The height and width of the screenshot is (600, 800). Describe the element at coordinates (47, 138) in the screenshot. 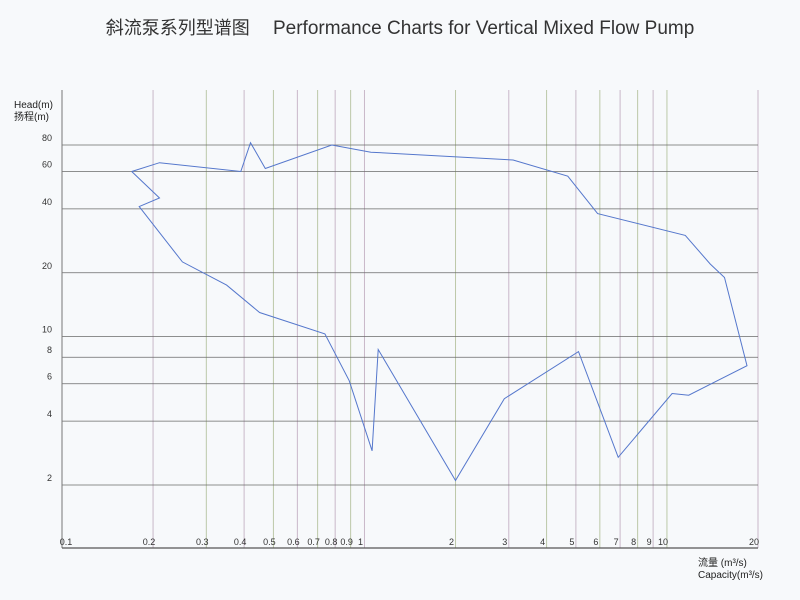

I see `y-tick-label: 80` at that location.